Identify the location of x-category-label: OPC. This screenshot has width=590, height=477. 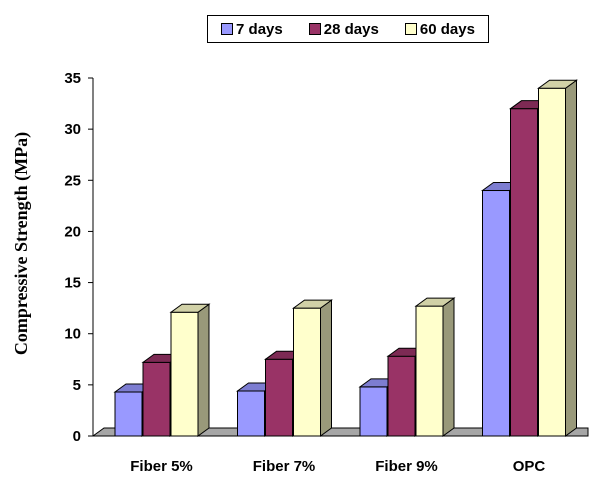
(529, 466).